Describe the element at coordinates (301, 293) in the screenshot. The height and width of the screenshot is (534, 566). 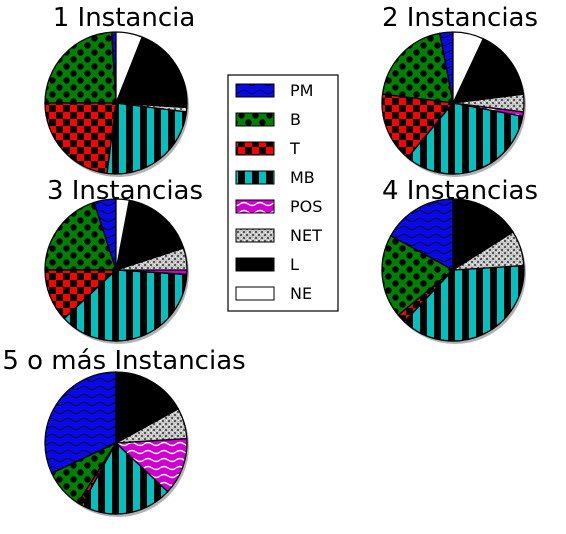
I see `legend-label-ne: NE` at that location.